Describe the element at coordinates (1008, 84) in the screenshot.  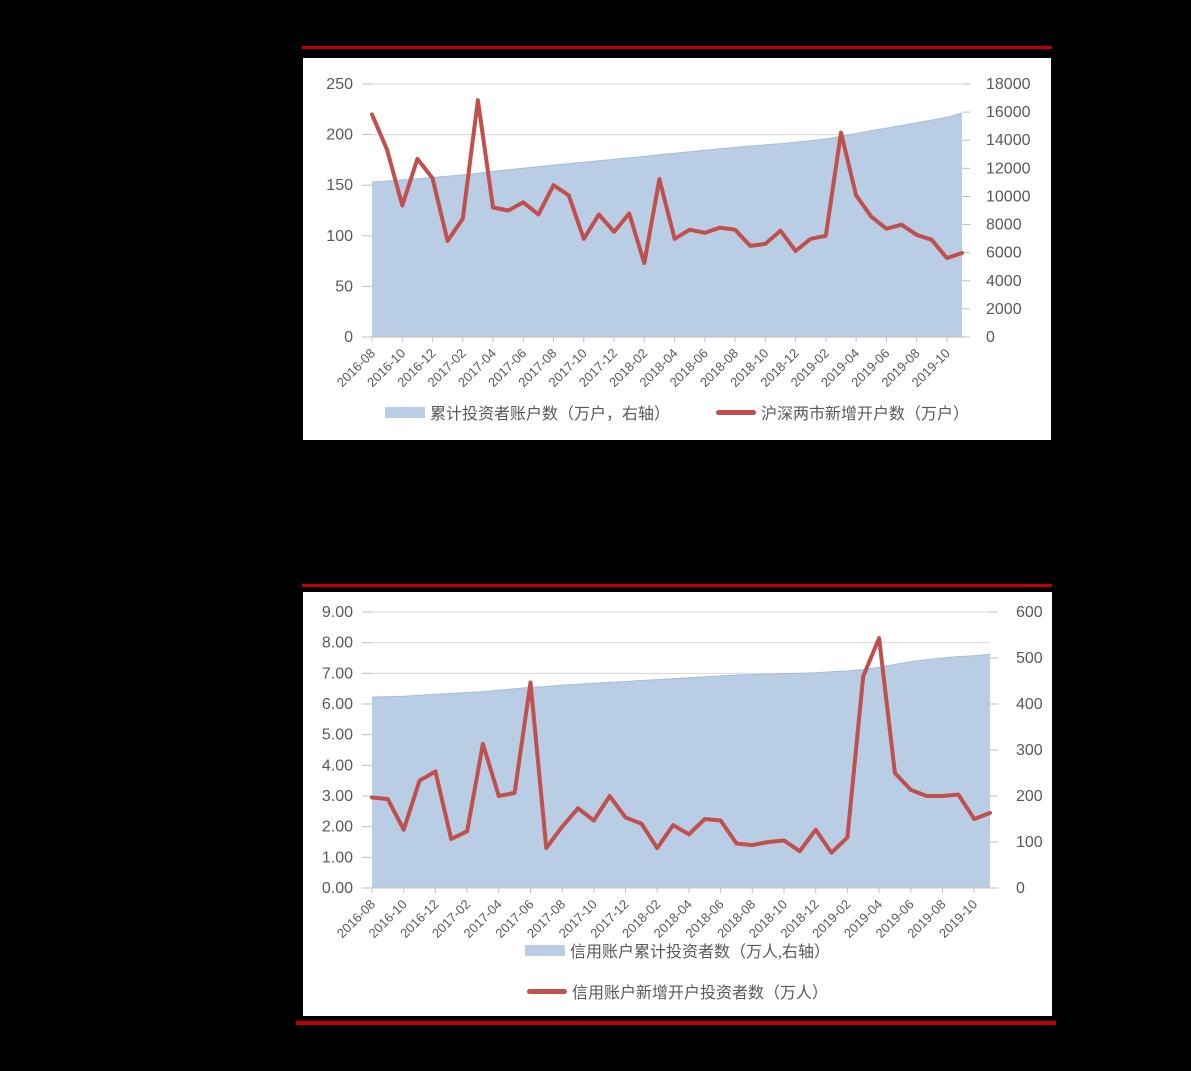
I see `svg-text: 18000` at that location.